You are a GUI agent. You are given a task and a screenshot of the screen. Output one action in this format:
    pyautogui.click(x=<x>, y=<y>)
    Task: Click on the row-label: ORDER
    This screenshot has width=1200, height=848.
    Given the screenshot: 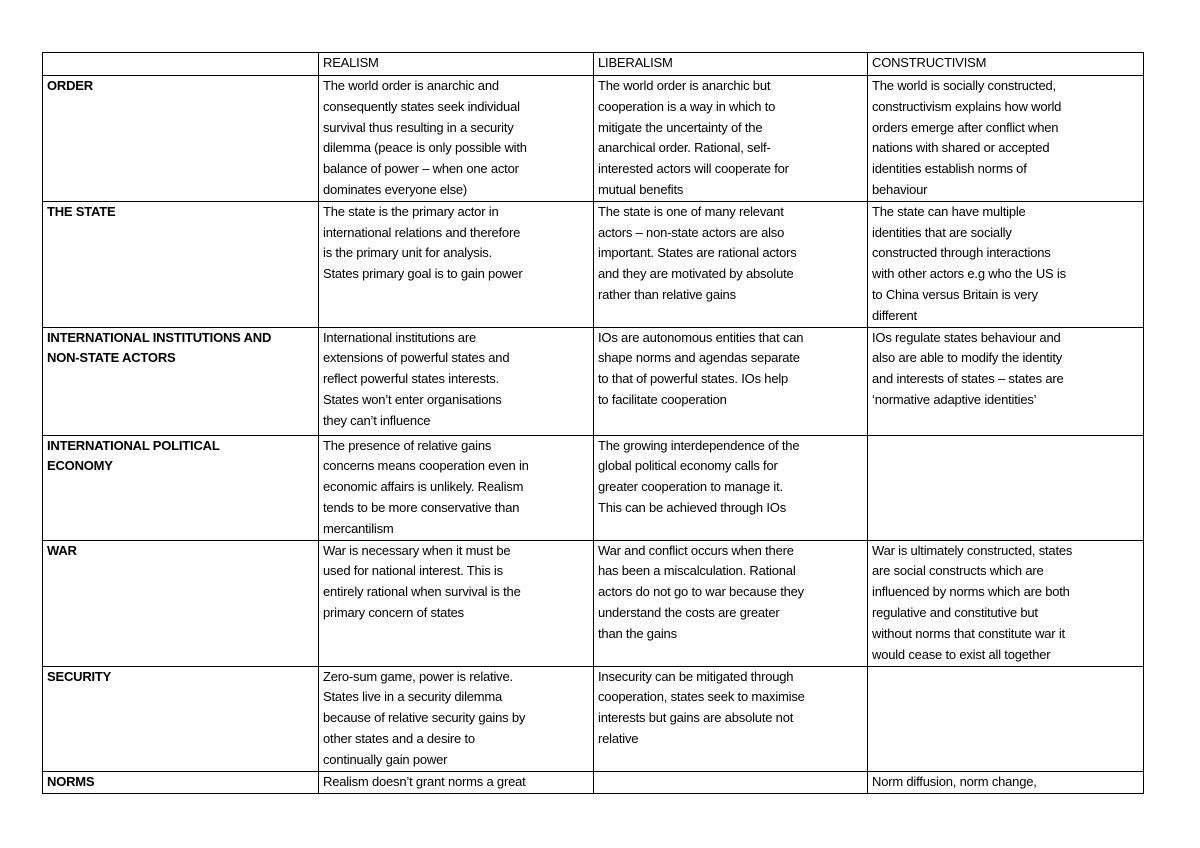 What is the action you would take?
    pyautogui.click(x=180, y=138)
    